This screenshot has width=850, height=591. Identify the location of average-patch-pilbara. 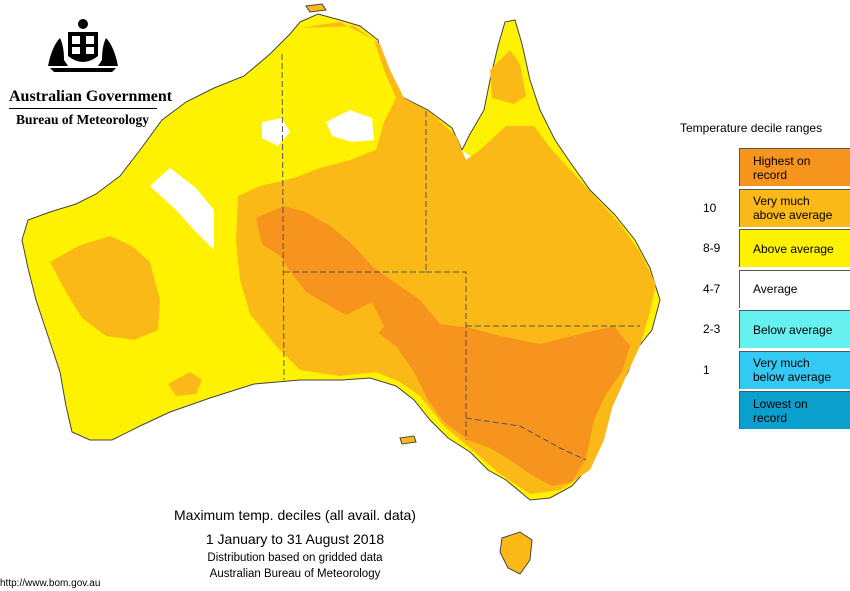
(182, 209).